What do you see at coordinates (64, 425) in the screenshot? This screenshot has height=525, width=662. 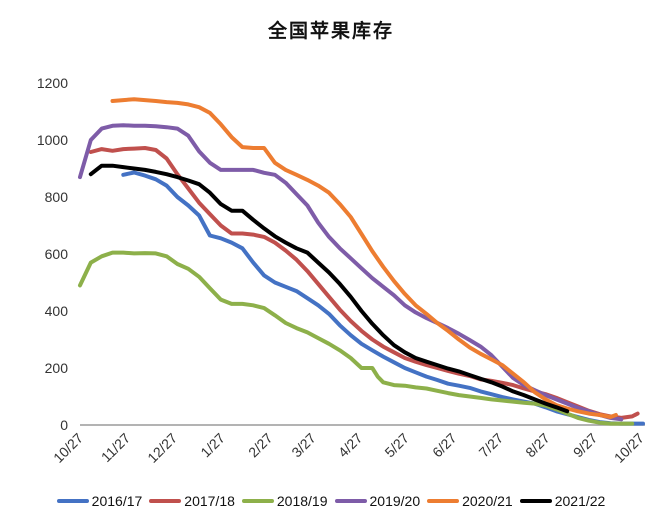 I see `y-tick-label: 0` at bounding box center [64, 425].